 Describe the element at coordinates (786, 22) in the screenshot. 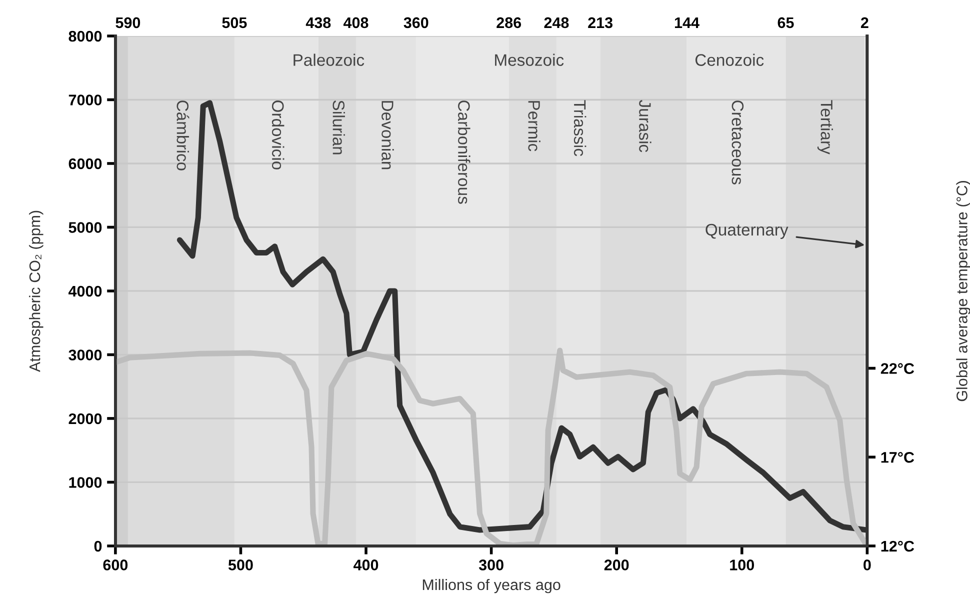

I see `x2-tick-label: 65` at that location.